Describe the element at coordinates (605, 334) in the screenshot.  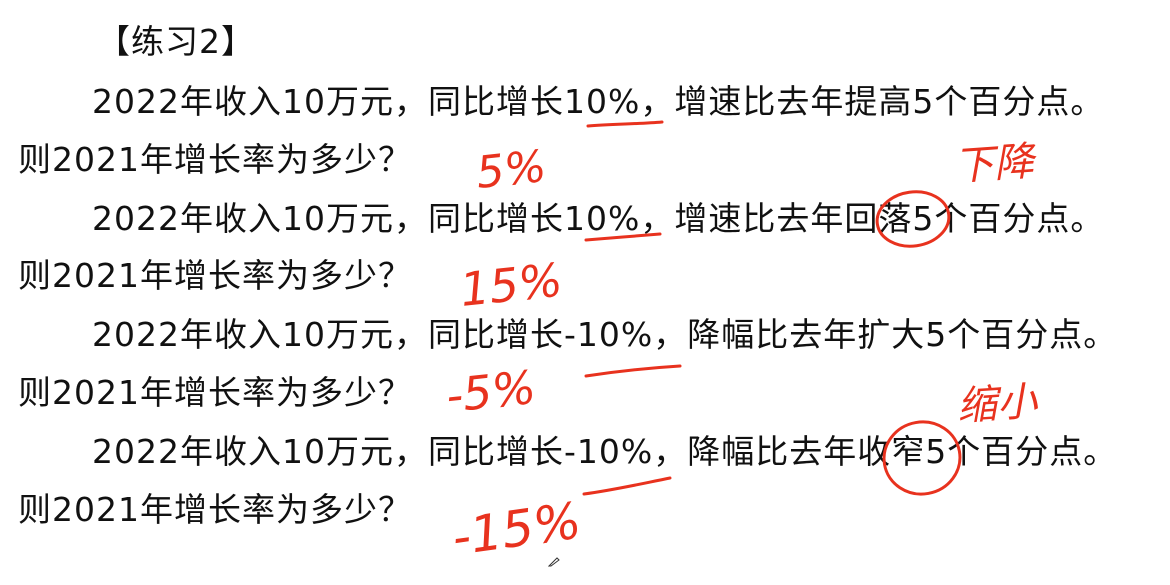
I see `question-3-text: 2022年收入10万元，同比增长-10%，降幅比去年扩大5个百分点。` at that location.